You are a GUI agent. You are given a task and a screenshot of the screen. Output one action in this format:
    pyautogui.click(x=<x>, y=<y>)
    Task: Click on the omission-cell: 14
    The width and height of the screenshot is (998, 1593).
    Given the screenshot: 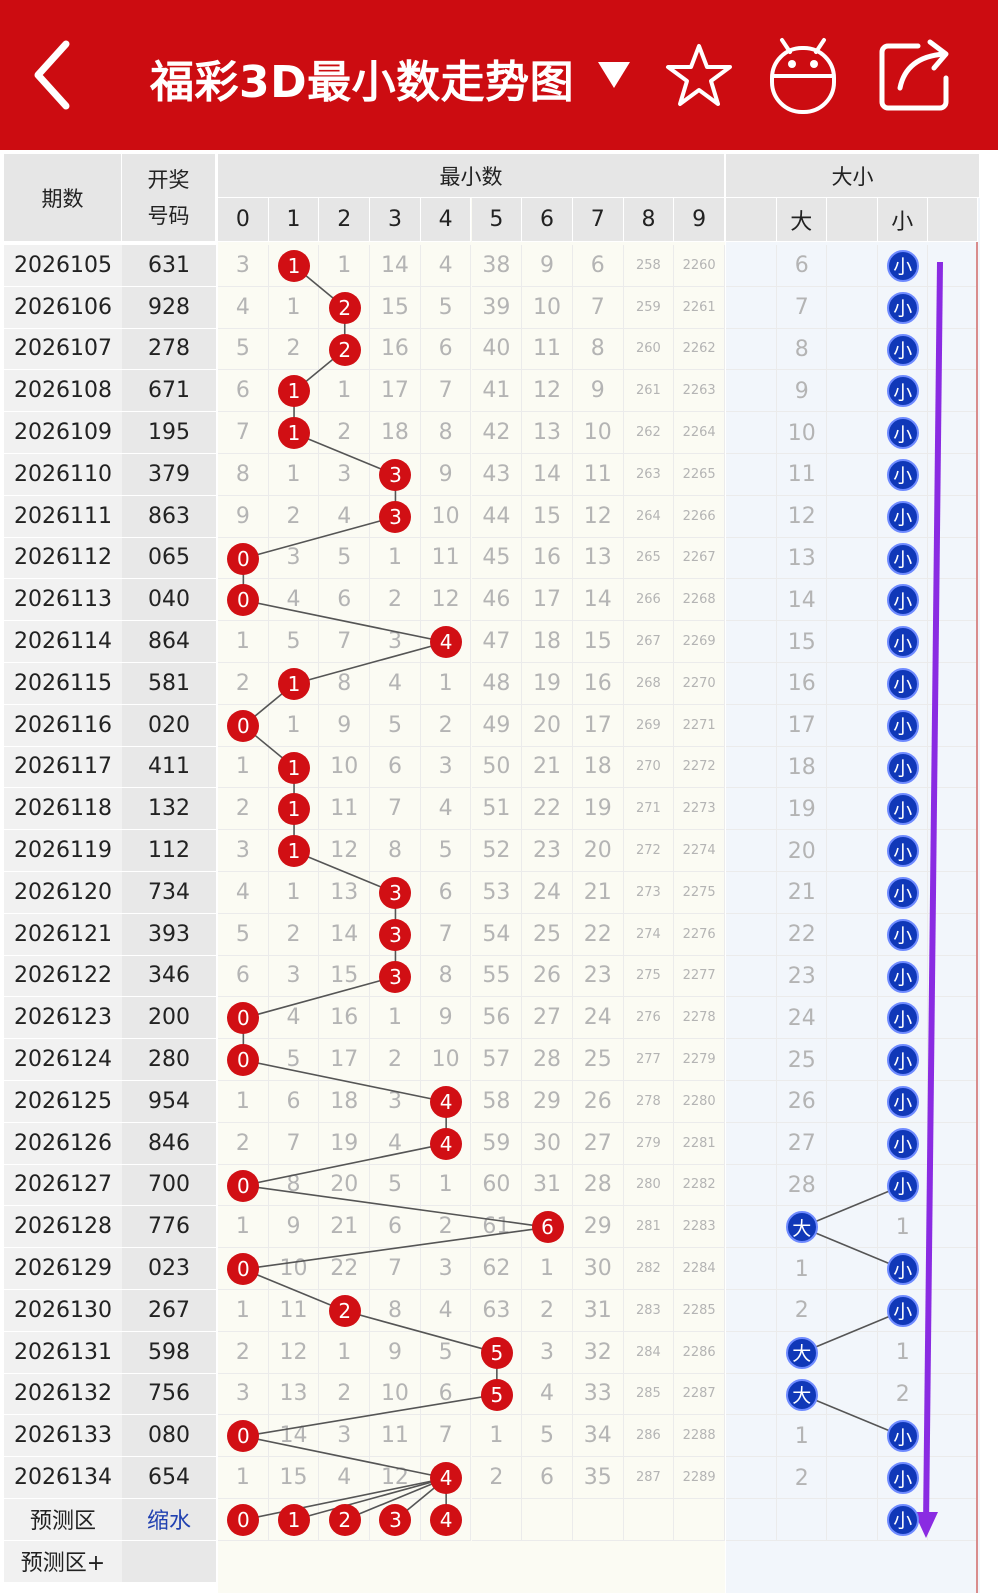 What is the action you would take?
    pyautogui.click(x=345, y=934)
    